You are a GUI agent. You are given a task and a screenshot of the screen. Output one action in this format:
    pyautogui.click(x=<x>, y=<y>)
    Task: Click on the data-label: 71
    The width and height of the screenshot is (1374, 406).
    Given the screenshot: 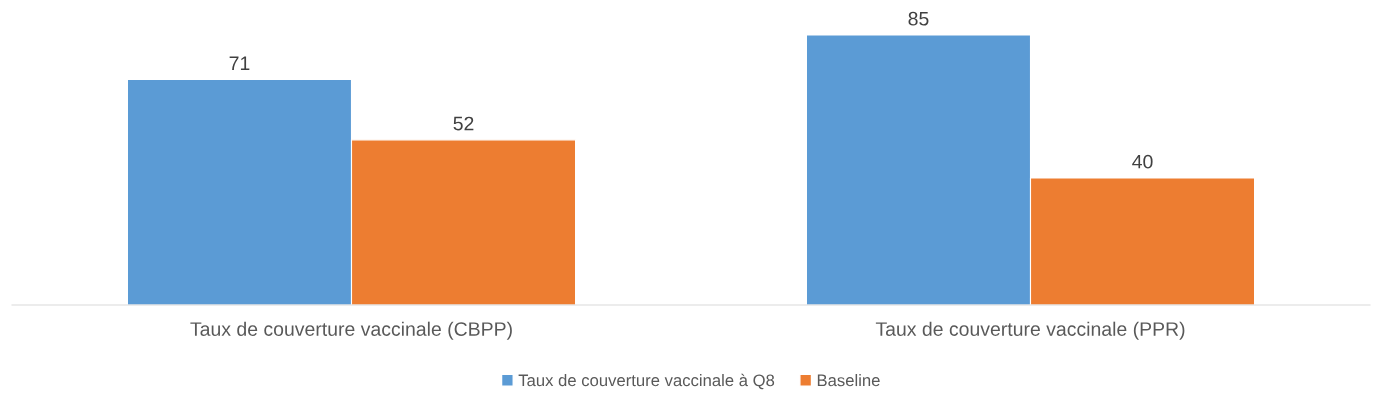 What is the action you would take?
    pyautogui.click(x=239, y=63)
    